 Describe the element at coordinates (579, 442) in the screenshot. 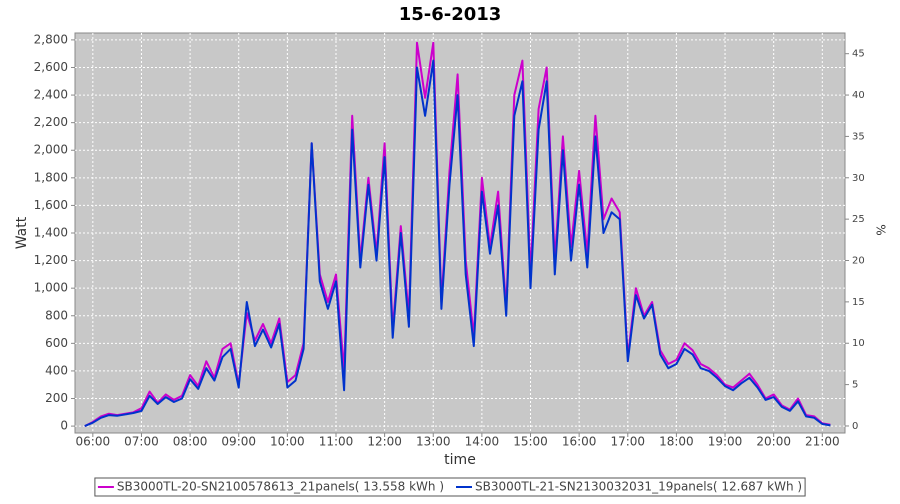

I see `x-tick-label: 16:00` at that location.